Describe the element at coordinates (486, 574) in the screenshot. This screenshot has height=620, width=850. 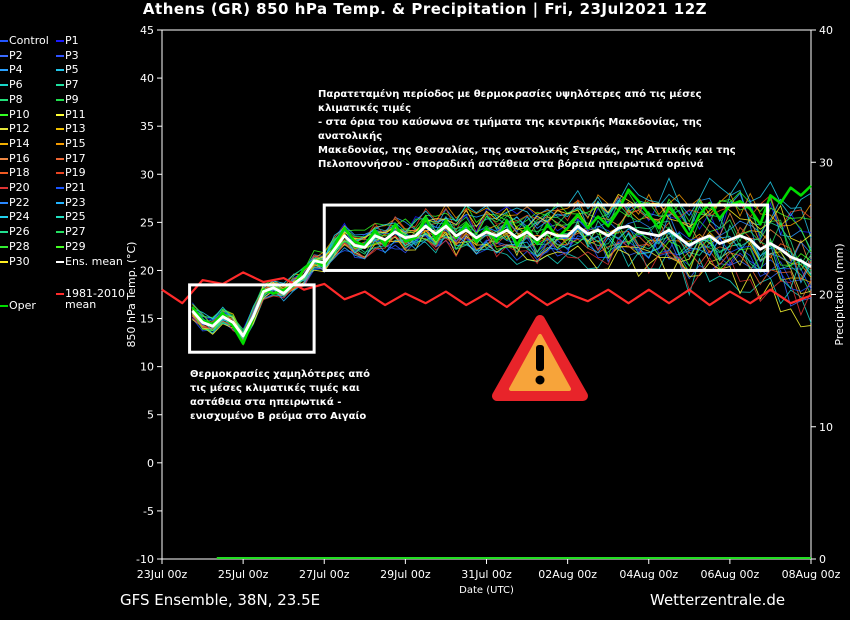
I see `x-tick-label: 31Jul 00z` at that location.